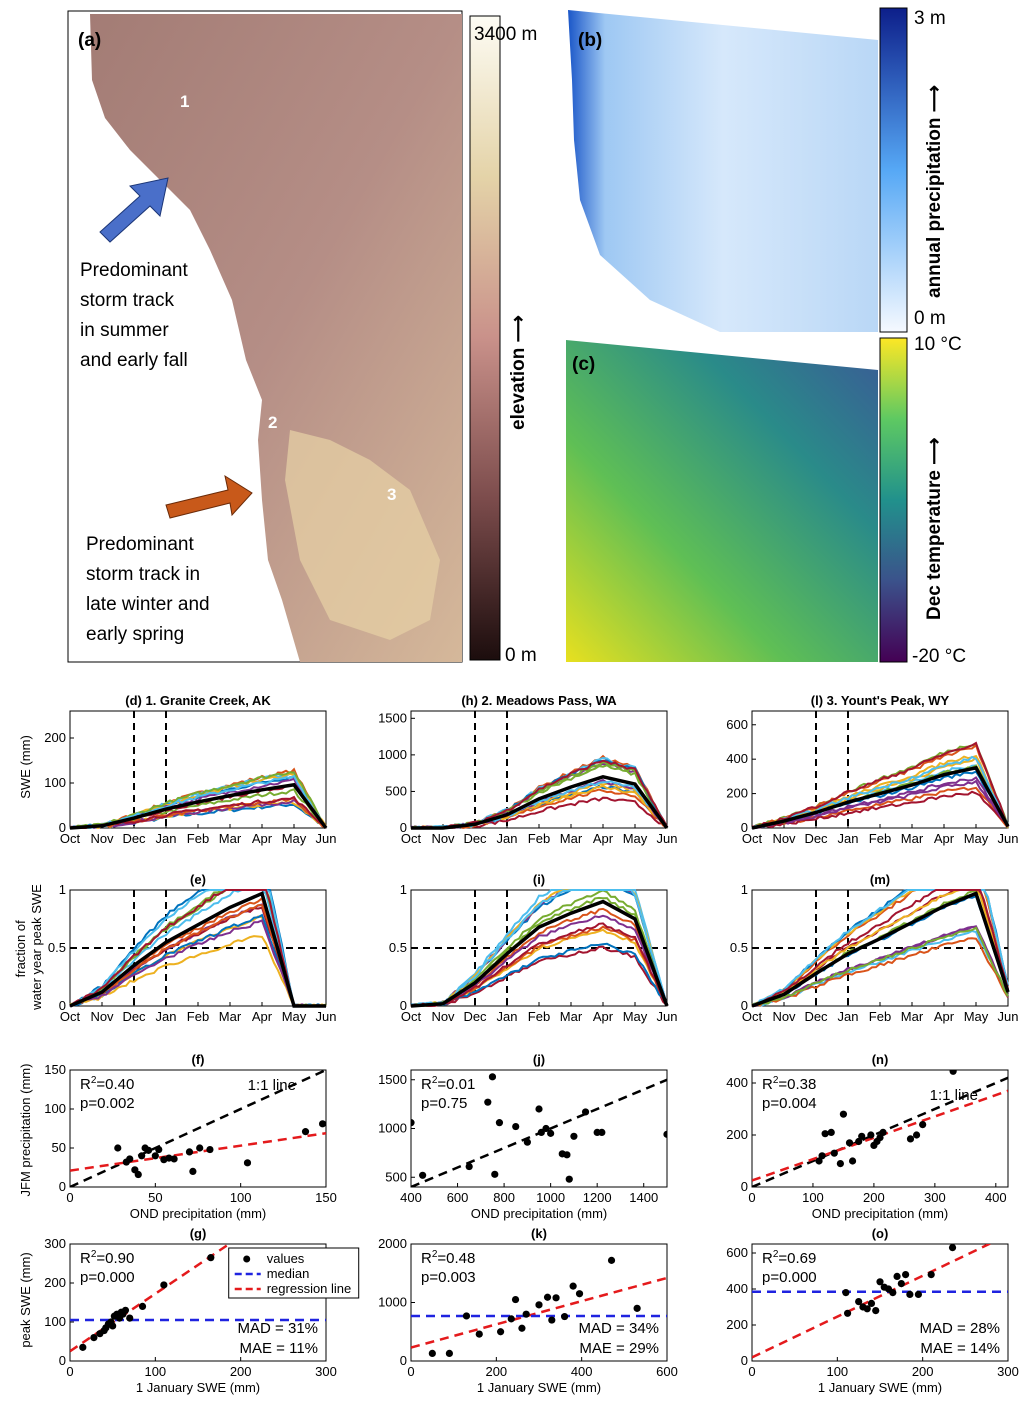 Image resolution: width=1020 pixels, height=1404 pixels. Describe the element at coordinates (934, 529) in the screenshot. I see `temp-title: Dec temperature ⟶` at that location.